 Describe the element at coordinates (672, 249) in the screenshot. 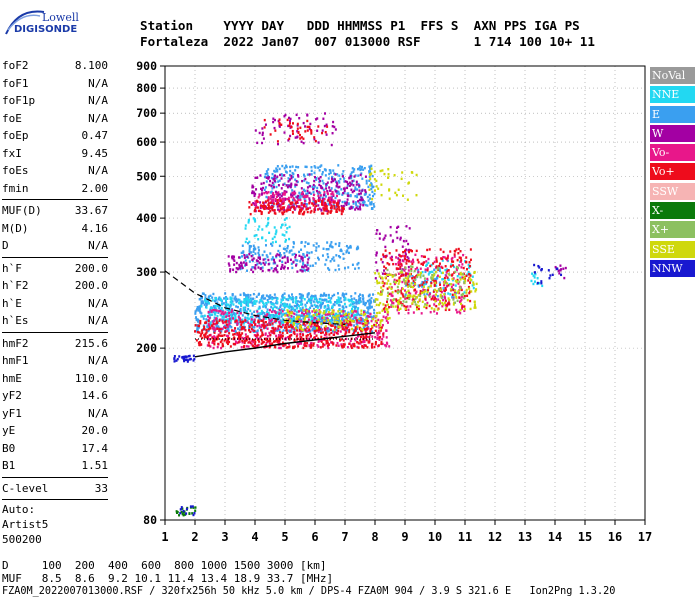

I see `legend-item: SSE` at that location.